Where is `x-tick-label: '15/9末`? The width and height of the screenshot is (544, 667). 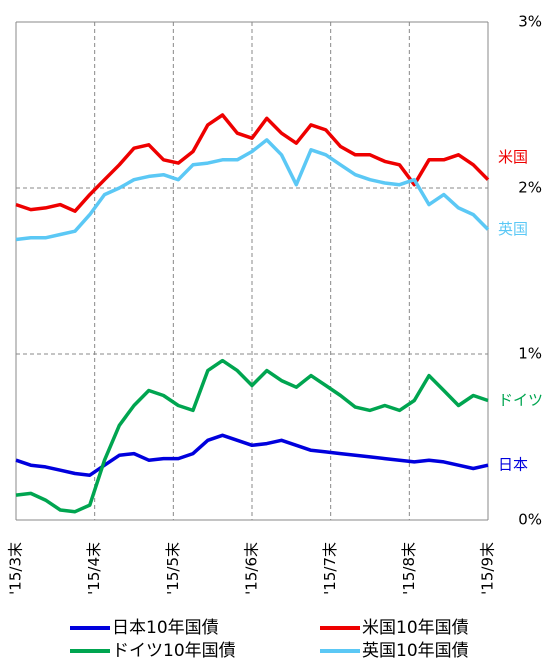
x-tick-label: '15/9末 is located at coordinates (488, 568).